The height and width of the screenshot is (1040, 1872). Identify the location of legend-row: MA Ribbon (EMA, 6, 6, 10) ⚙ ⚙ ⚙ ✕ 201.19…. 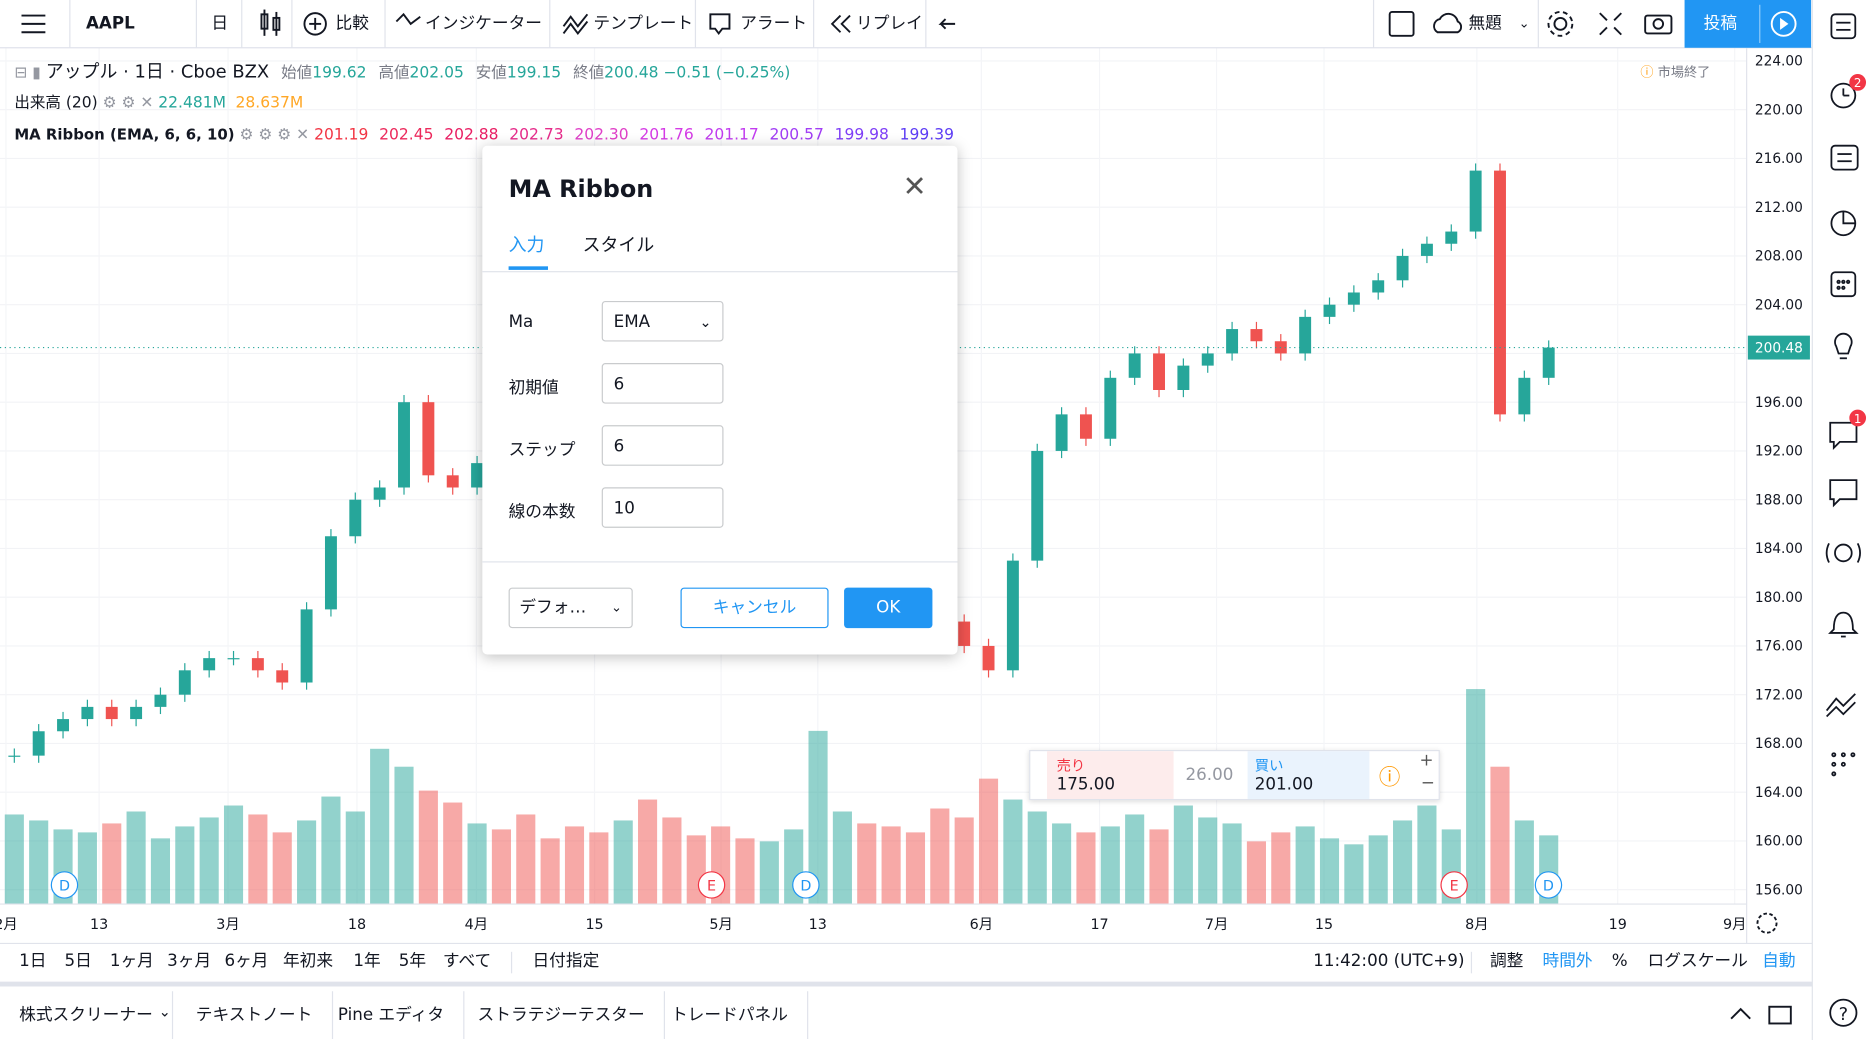
(489, 135).